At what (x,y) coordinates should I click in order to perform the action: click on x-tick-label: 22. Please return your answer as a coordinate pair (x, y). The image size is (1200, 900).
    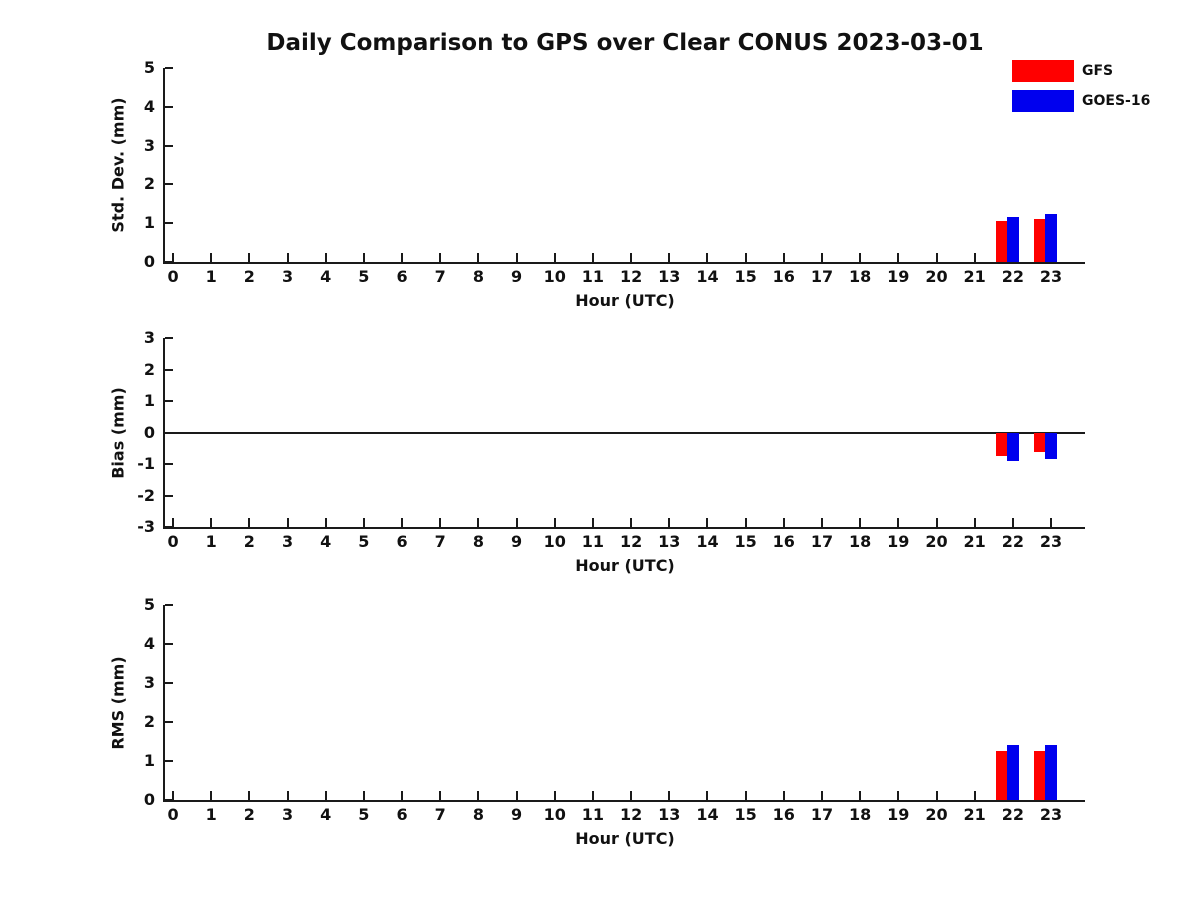
    Looking at the image, I should click on (1012, 814).